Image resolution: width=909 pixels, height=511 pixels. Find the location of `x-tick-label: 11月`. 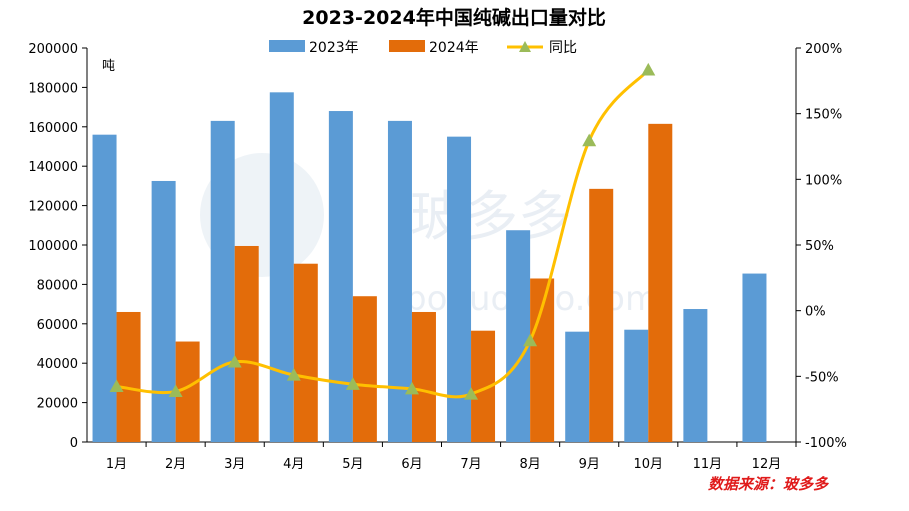

x-tick-label: 11月 is located at coordinates (708, 464).